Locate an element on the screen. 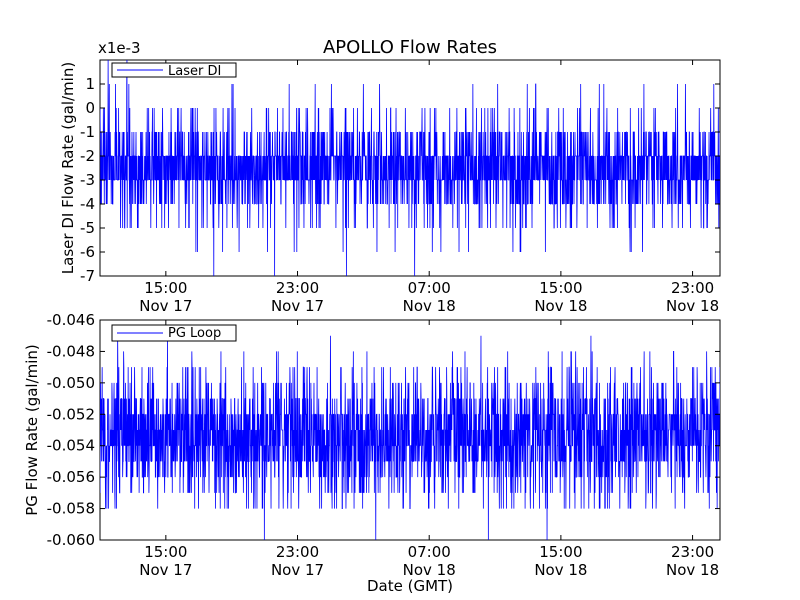  top-legend: Laser DI is located at coordinates (174, 70).